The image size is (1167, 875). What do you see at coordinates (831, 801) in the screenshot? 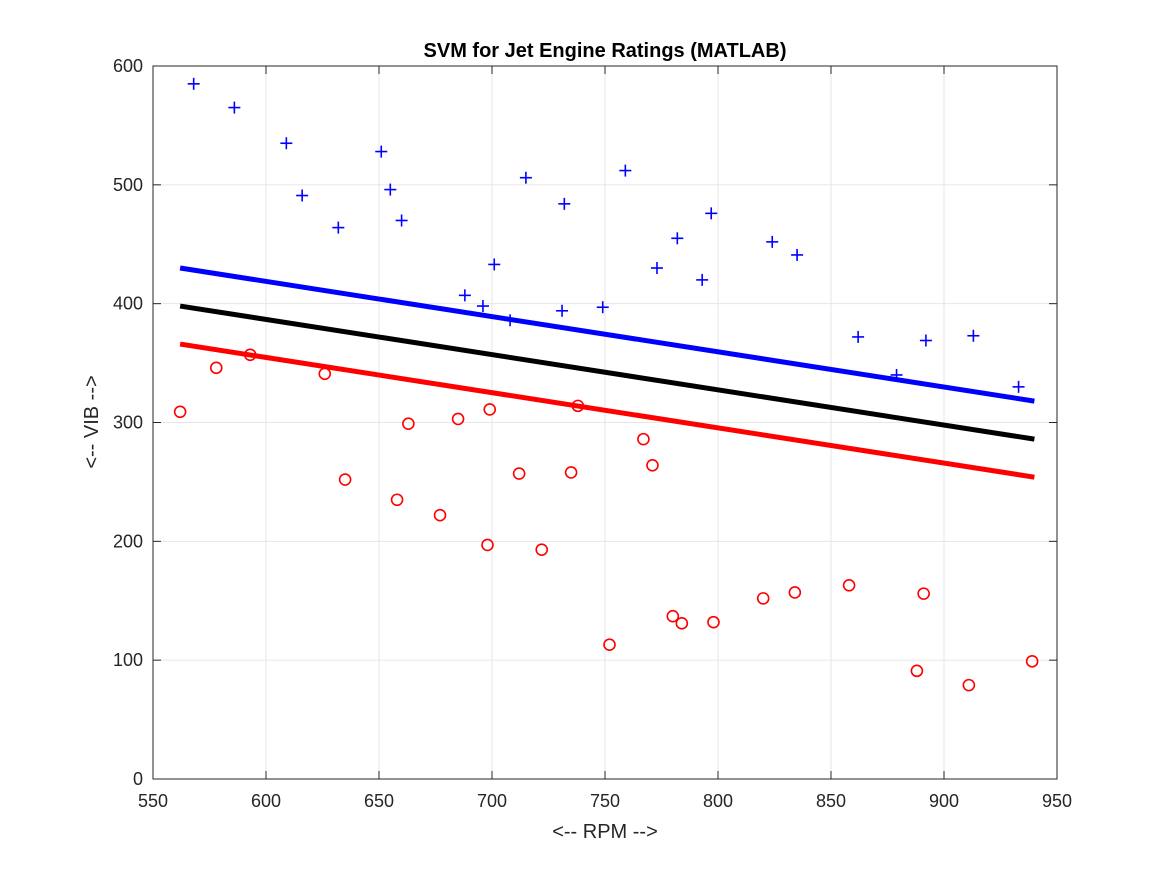
I see `x-tick-label: 850` at bounding box center [831, 801].